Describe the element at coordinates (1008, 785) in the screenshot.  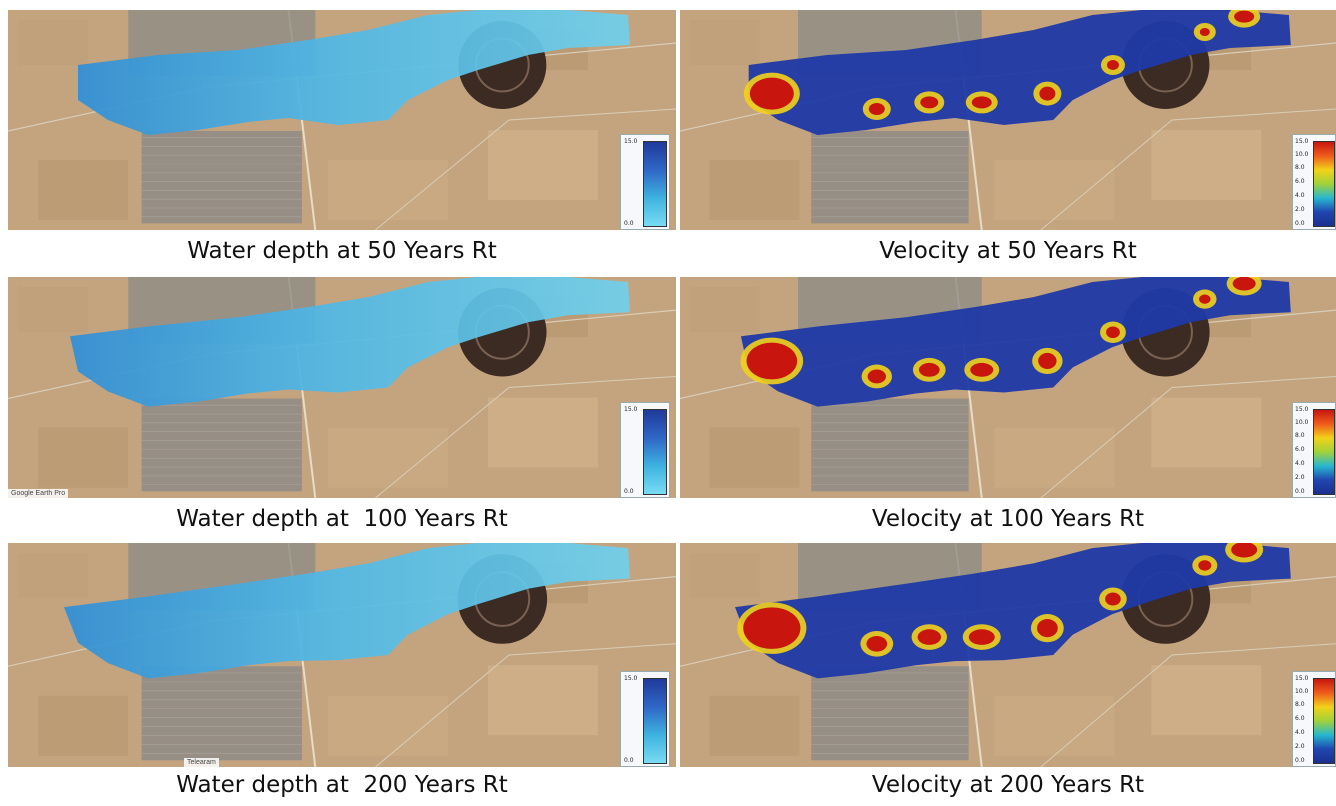
I see `caption-velocity-200: Velocity at 200 Years Rt` at that location.